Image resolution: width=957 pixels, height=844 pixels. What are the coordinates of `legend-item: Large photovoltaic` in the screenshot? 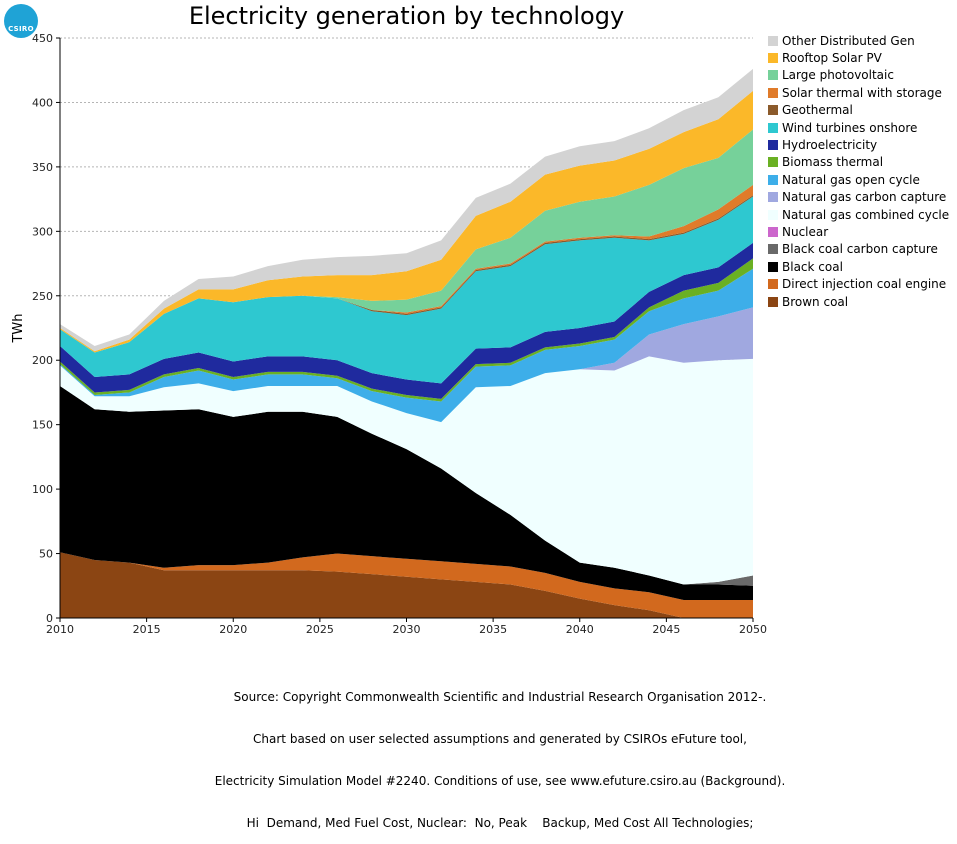 It's located at (862, 75).